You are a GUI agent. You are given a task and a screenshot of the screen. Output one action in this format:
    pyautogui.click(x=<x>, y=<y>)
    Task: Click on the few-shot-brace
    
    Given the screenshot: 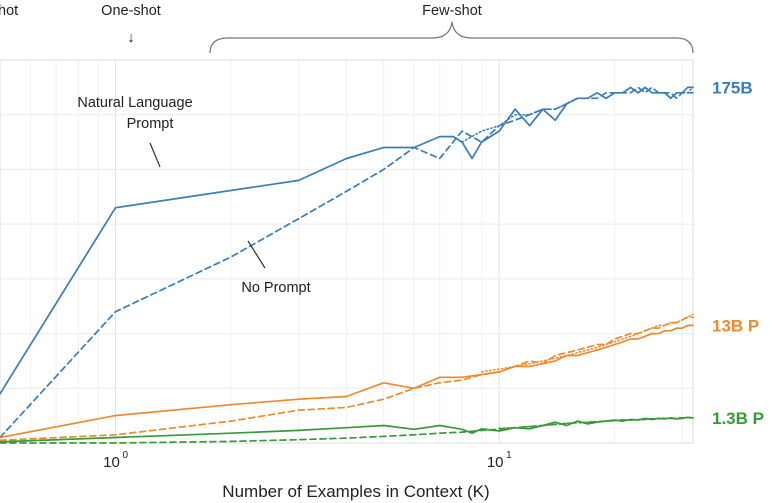 What is the action you would take?
    pyautogui.click(x=451, y=37)
    